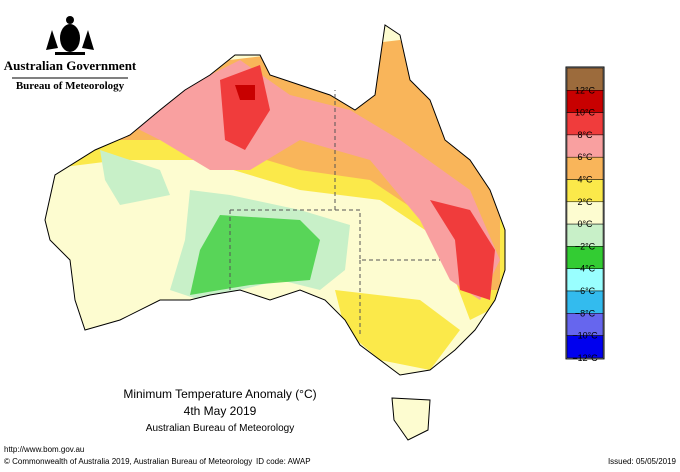 Image resolution: width=680 pixels, height=472 pixels. Describe the element at coordinates (585, 224) in the screenshot. I see `legend-label: 0°C` at that location.